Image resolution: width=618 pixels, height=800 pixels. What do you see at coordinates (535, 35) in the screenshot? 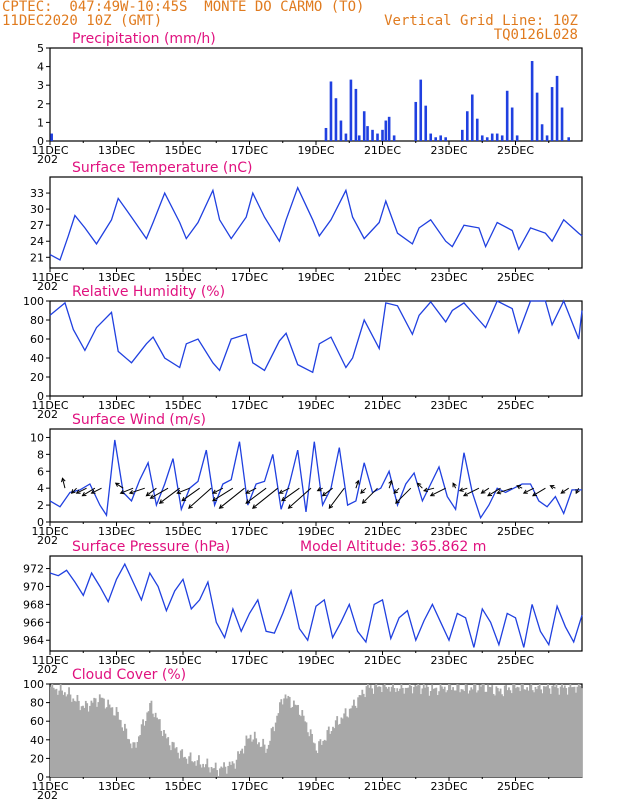
I see `model-code: TQ0126L028` at bounding box center [535, 35].